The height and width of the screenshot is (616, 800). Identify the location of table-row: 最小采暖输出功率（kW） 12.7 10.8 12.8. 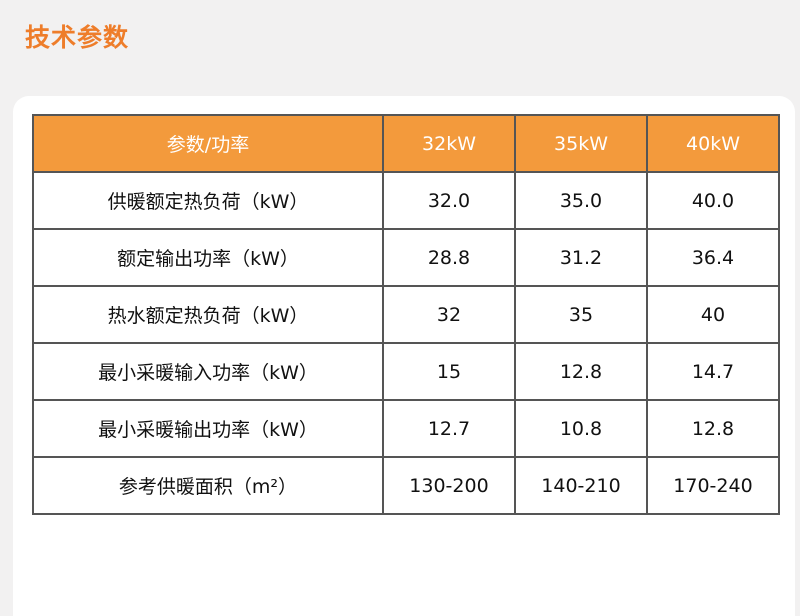
(406, 428).